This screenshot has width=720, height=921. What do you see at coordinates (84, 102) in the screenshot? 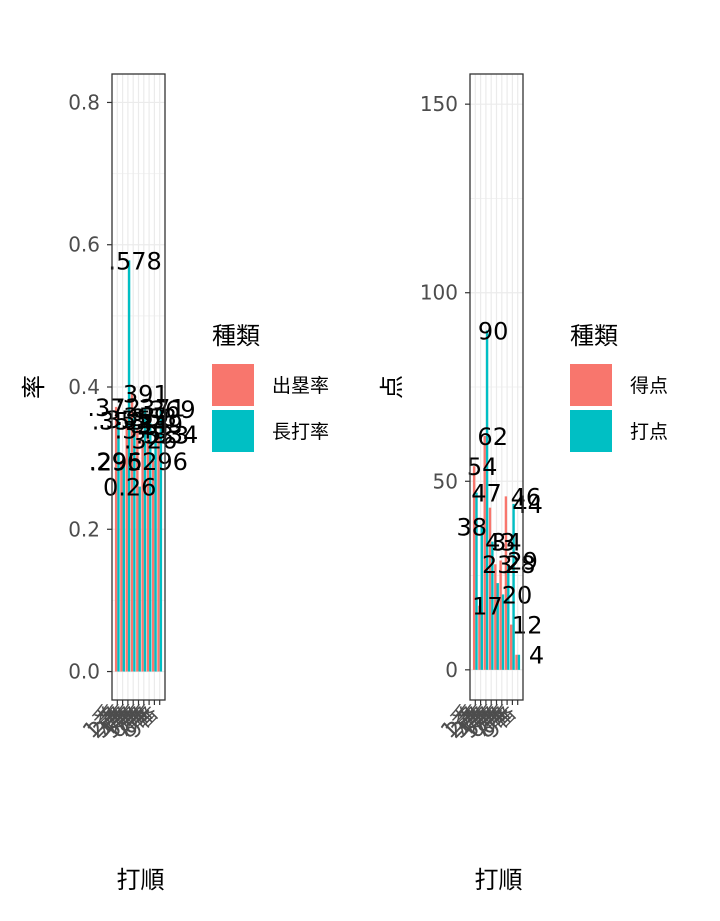
I see `y-tick-label: 0.8` at bounding box center [84, 102].